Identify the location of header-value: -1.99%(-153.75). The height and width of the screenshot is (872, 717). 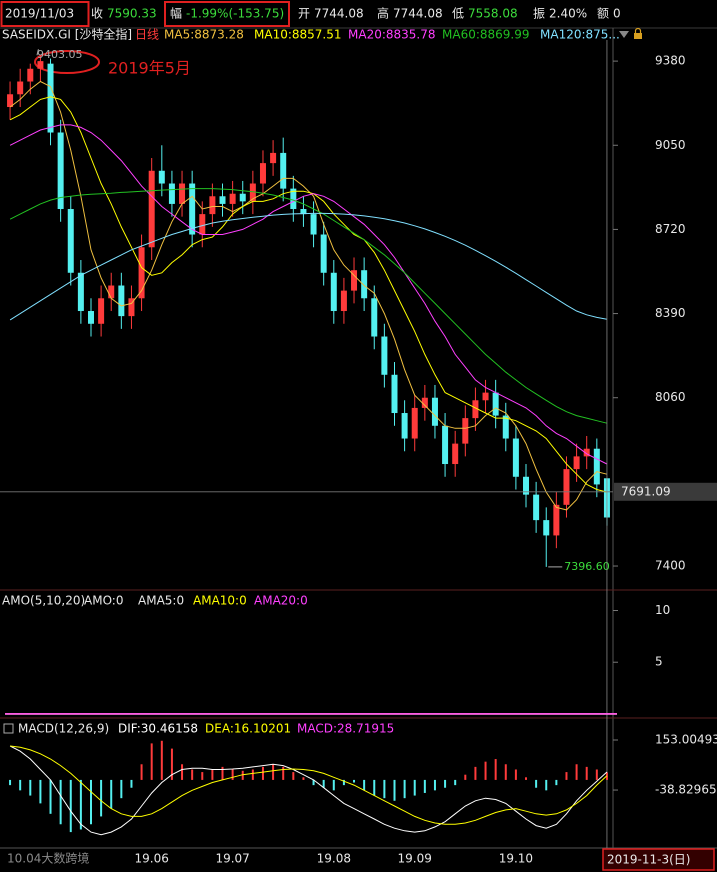
(235, 14).